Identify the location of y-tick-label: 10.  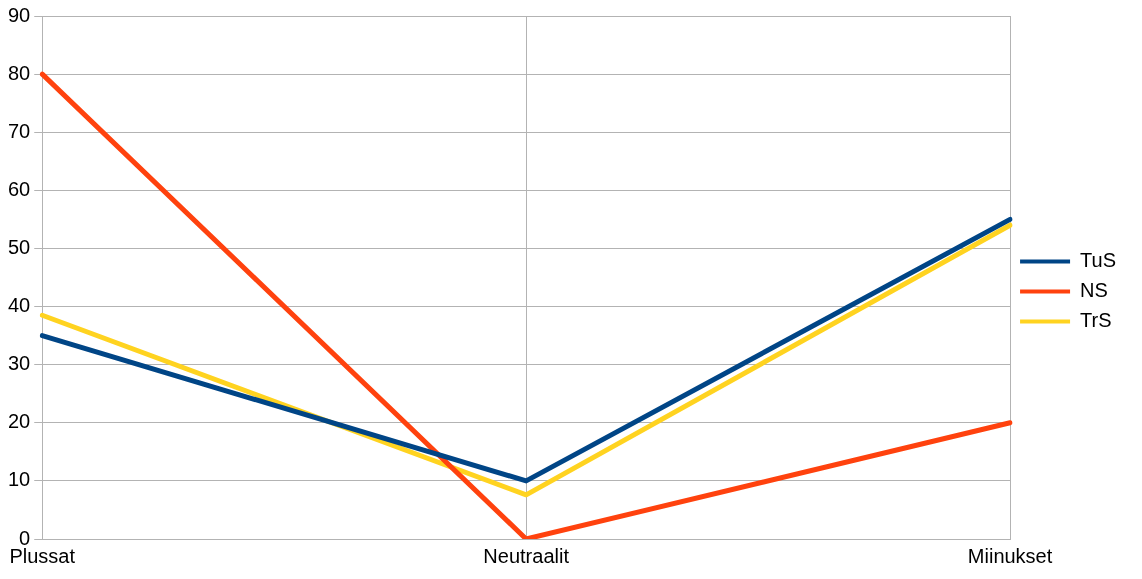
(19, 479).